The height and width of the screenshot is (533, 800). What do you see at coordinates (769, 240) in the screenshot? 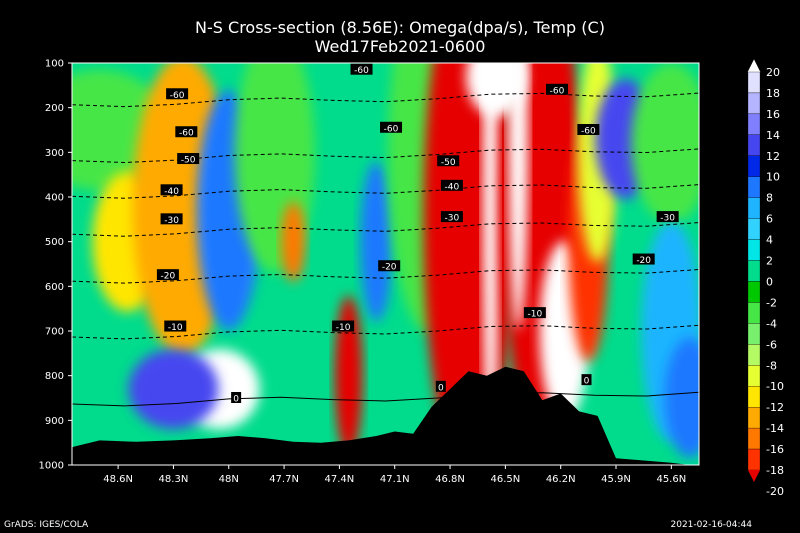
I see `colorbar-label: 4` at bounding box center [769, 240].